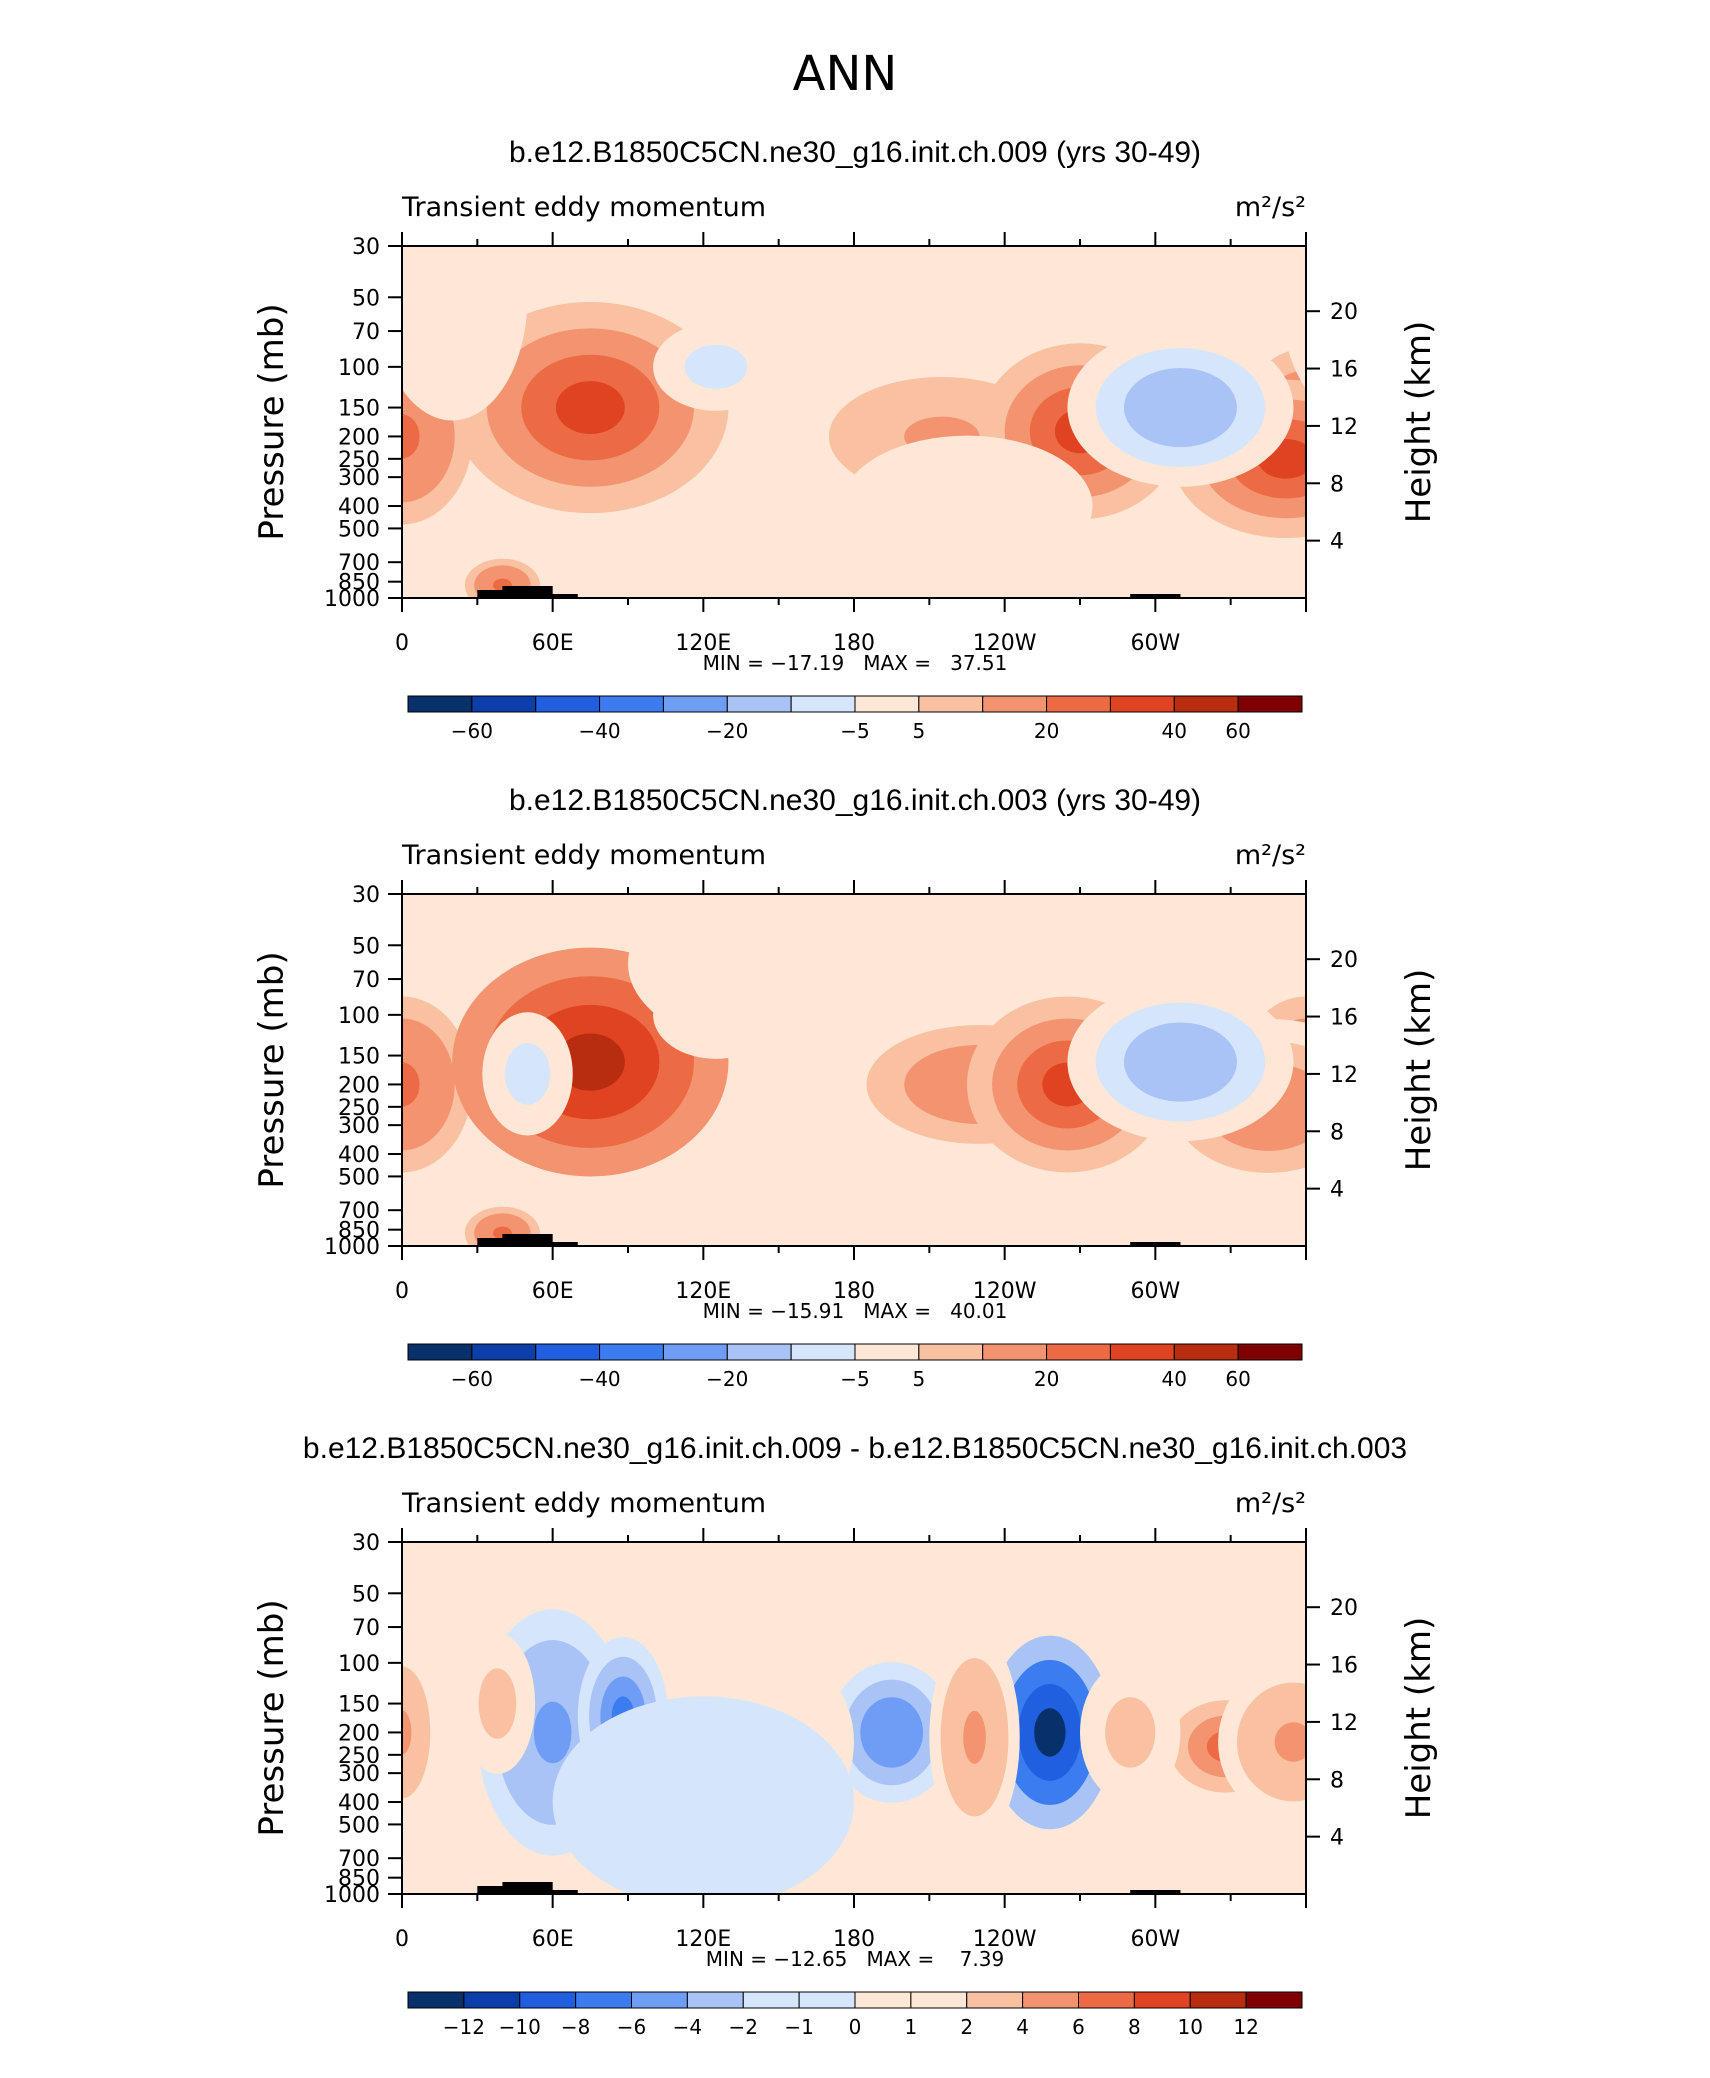  Describe the element at coordinates (743, 2027) in the screenshot. I see `colorbar-label: −2` at that location.